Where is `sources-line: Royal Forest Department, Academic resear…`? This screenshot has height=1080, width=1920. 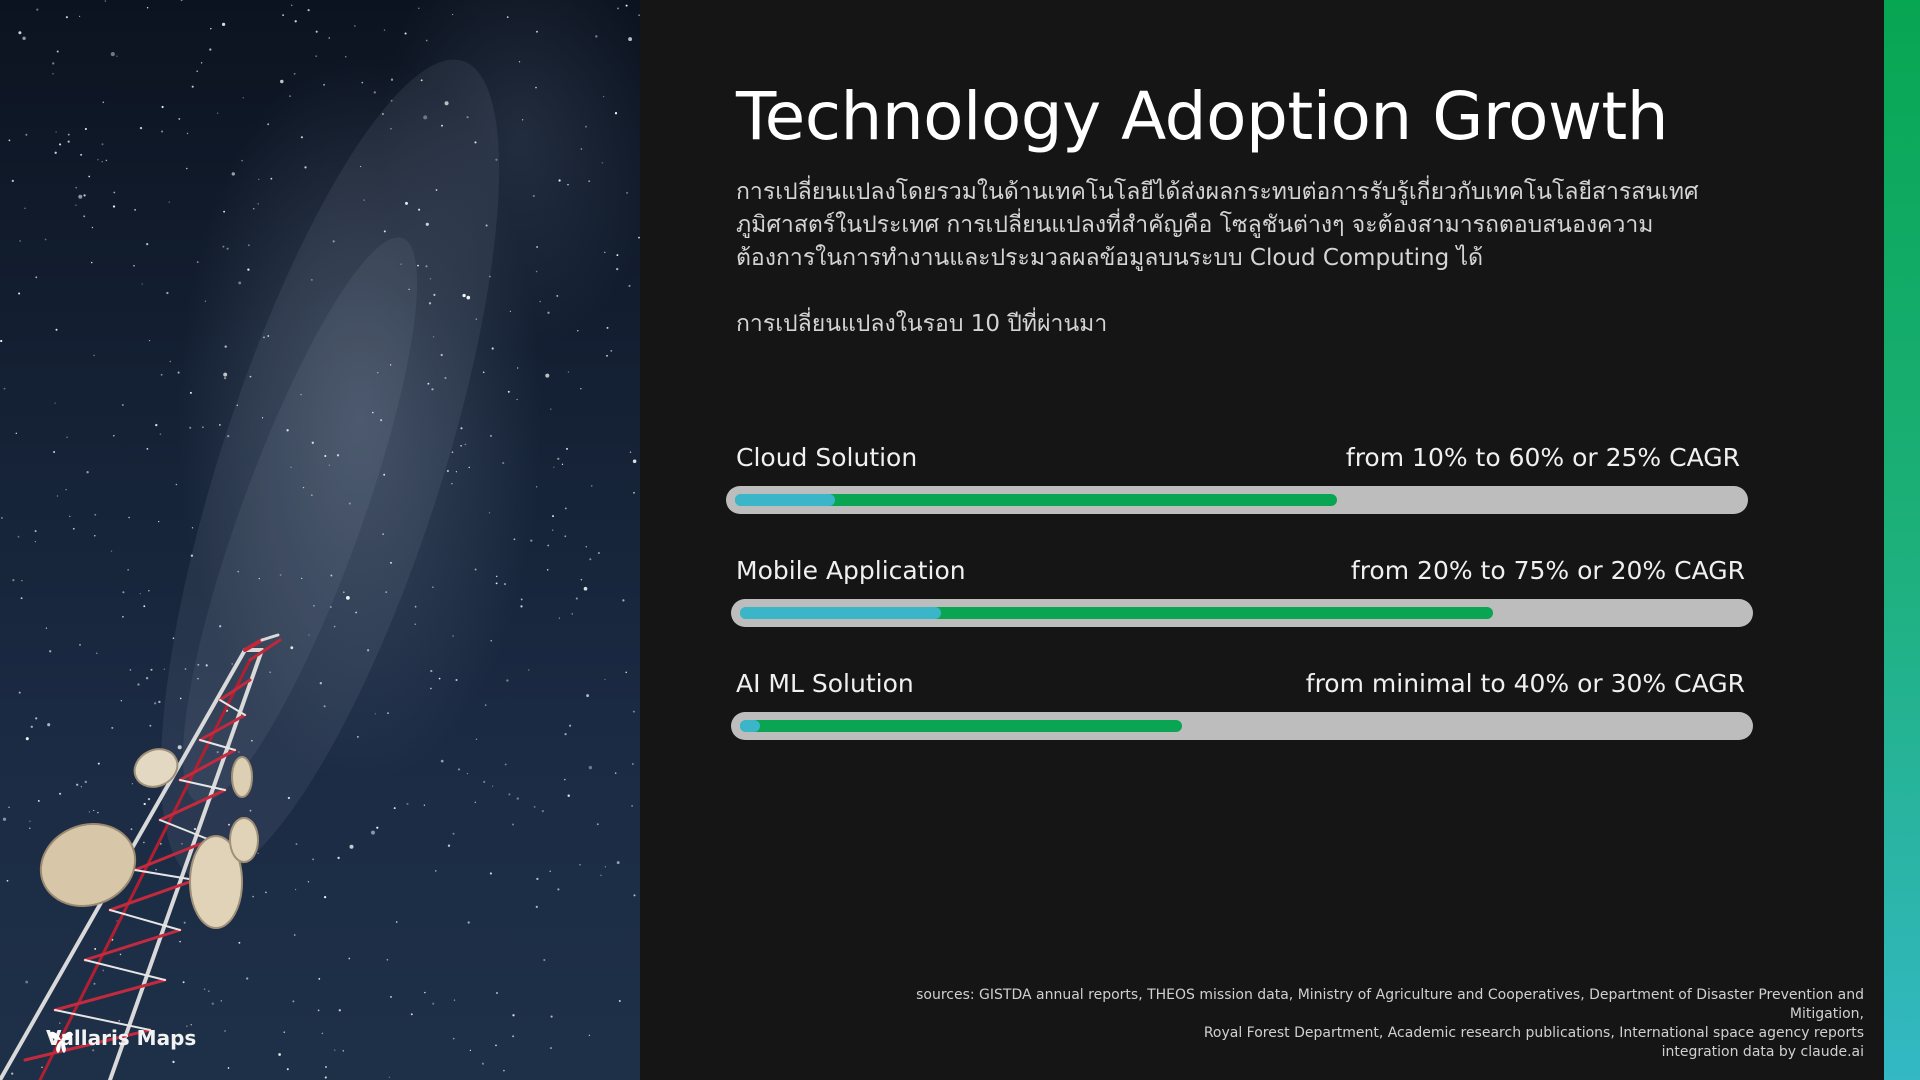 sources-line: Royal Forest Department, Academic resear… is located at coordinates (1533, 1033).